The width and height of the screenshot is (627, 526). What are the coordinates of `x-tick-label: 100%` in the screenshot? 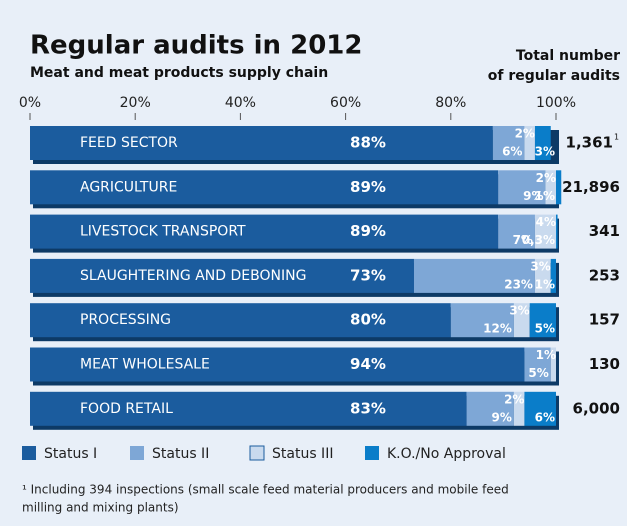 It's located at (556, 103).